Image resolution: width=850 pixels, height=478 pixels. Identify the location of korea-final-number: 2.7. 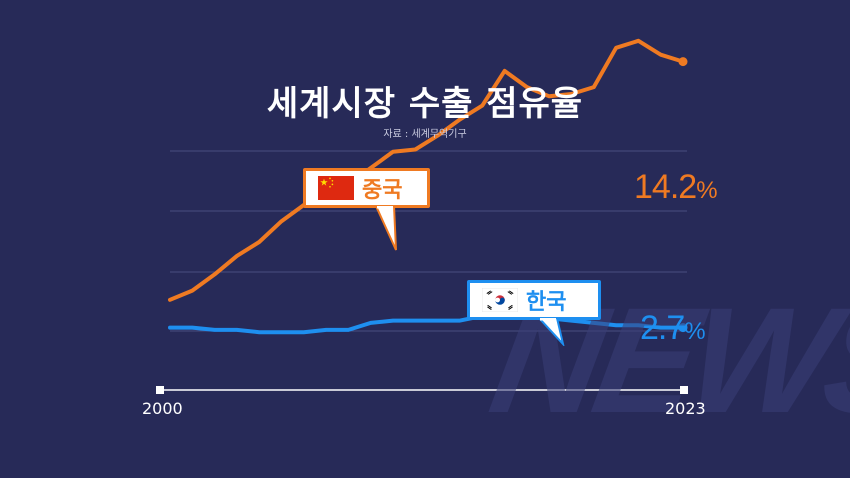
(662, 328).